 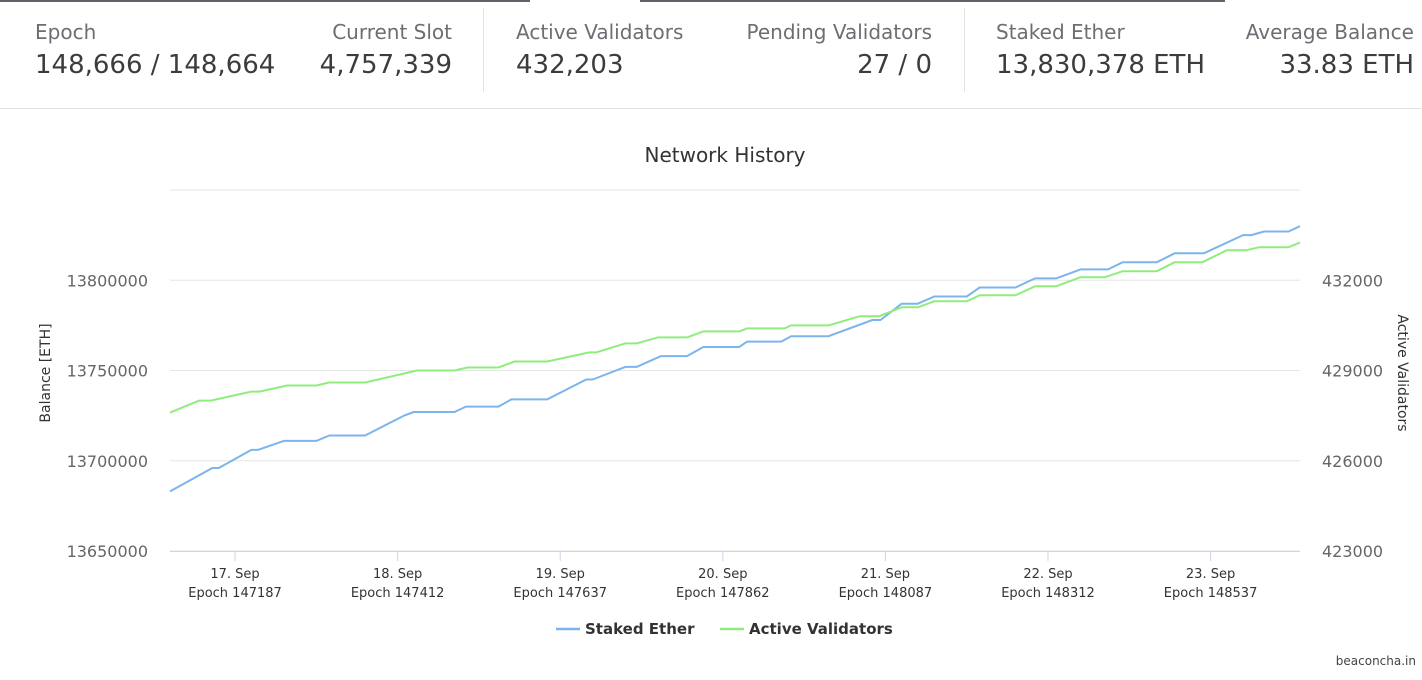 What do you see at coordinates (711, 1) in the screenshot?
I see `top-progress-bar` at bounding box center [711, 1].